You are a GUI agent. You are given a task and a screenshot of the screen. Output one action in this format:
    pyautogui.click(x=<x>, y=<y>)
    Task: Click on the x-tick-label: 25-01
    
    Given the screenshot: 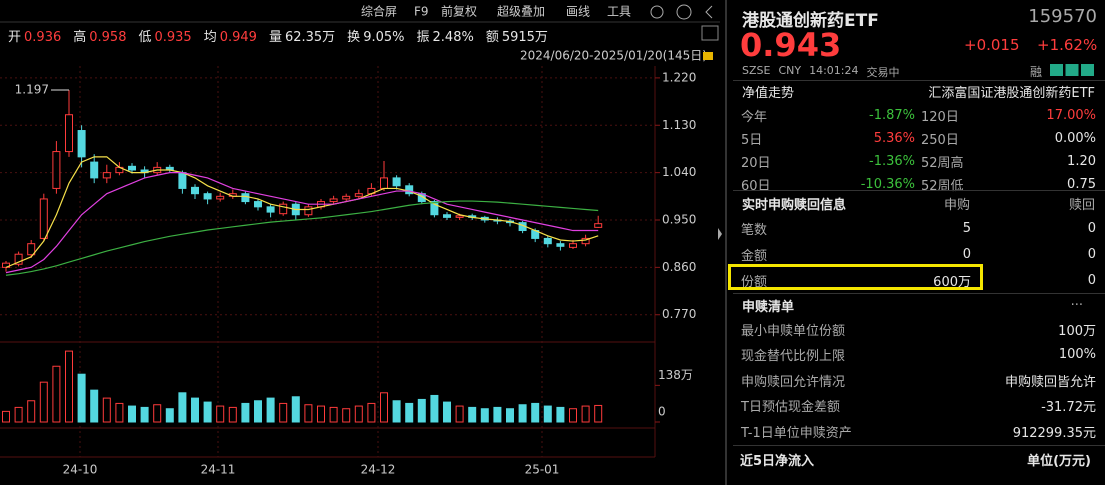 What is the action you would take?
    pyautogui.click(x=542, y=470)
    